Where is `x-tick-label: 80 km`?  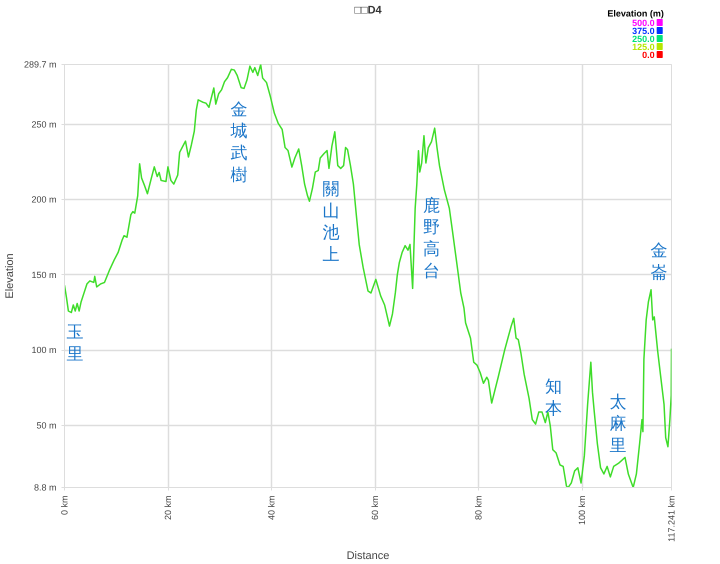
x-tick-label: 80 km is located at coordinates (479, 507).